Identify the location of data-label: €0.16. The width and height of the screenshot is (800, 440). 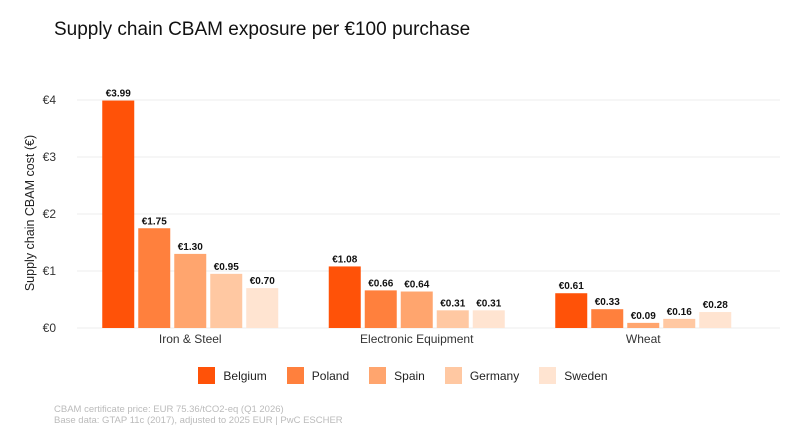
(679, 312).